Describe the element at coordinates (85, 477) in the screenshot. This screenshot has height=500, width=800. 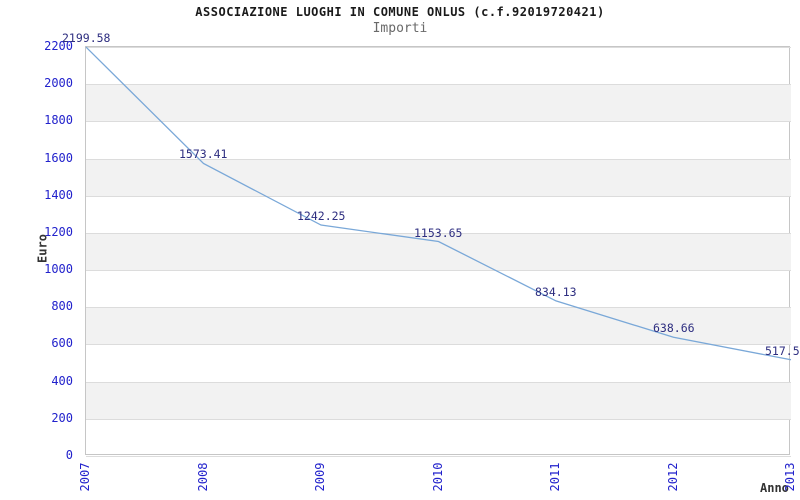
I see `x-axis-tick-label: 2007` at that location.